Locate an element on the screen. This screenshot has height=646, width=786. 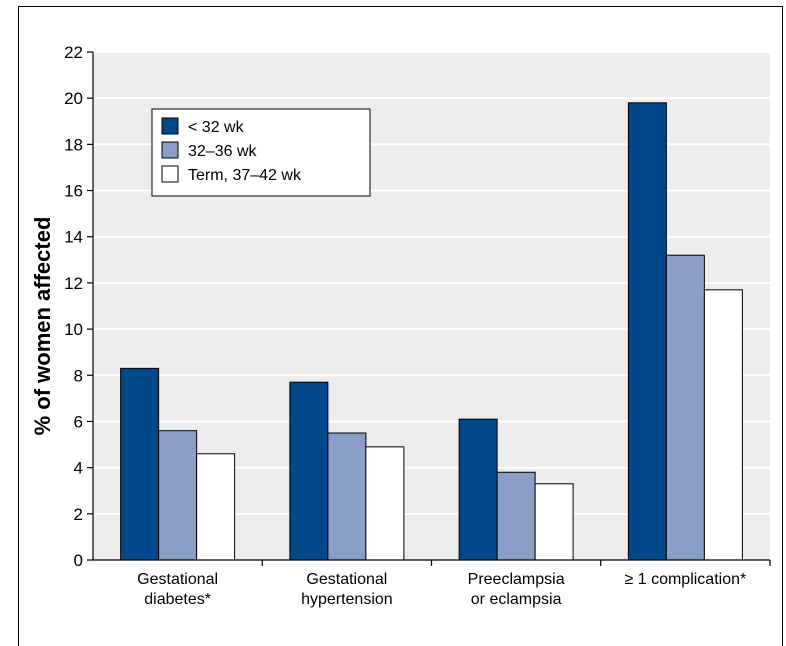
x-category-label: or eclampsia is located at coordinates (516, 599).